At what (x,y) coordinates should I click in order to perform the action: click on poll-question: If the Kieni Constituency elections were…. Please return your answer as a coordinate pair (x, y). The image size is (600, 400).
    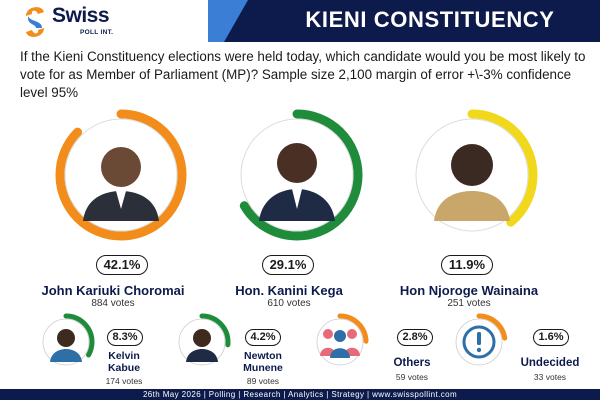
    Looking at the image, I should click on (303, 74).